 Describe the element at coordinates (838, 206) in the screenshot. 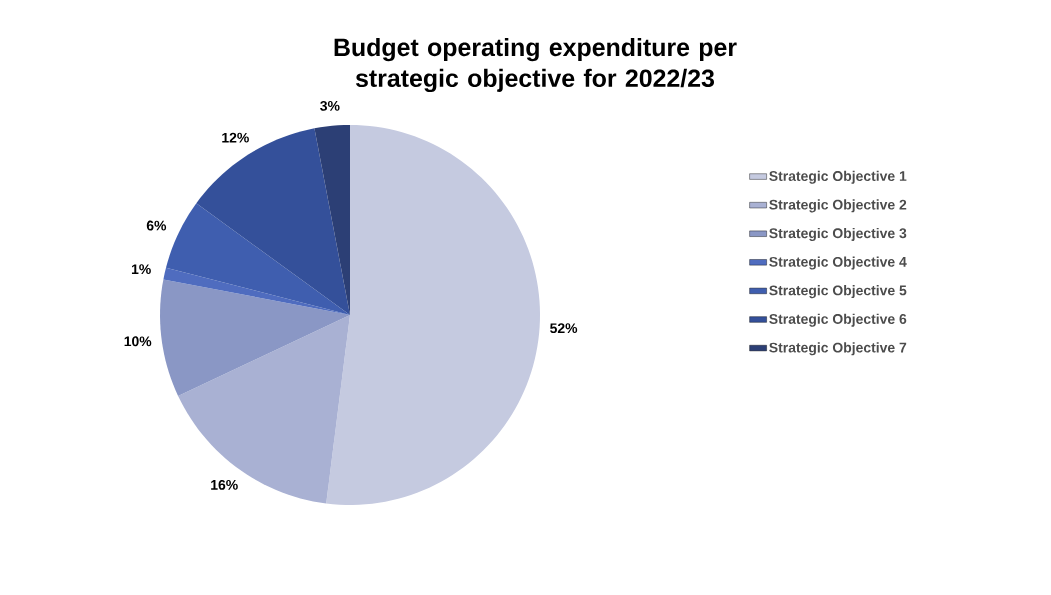

I see `legend-label: Strategic Objective 2` at that location.